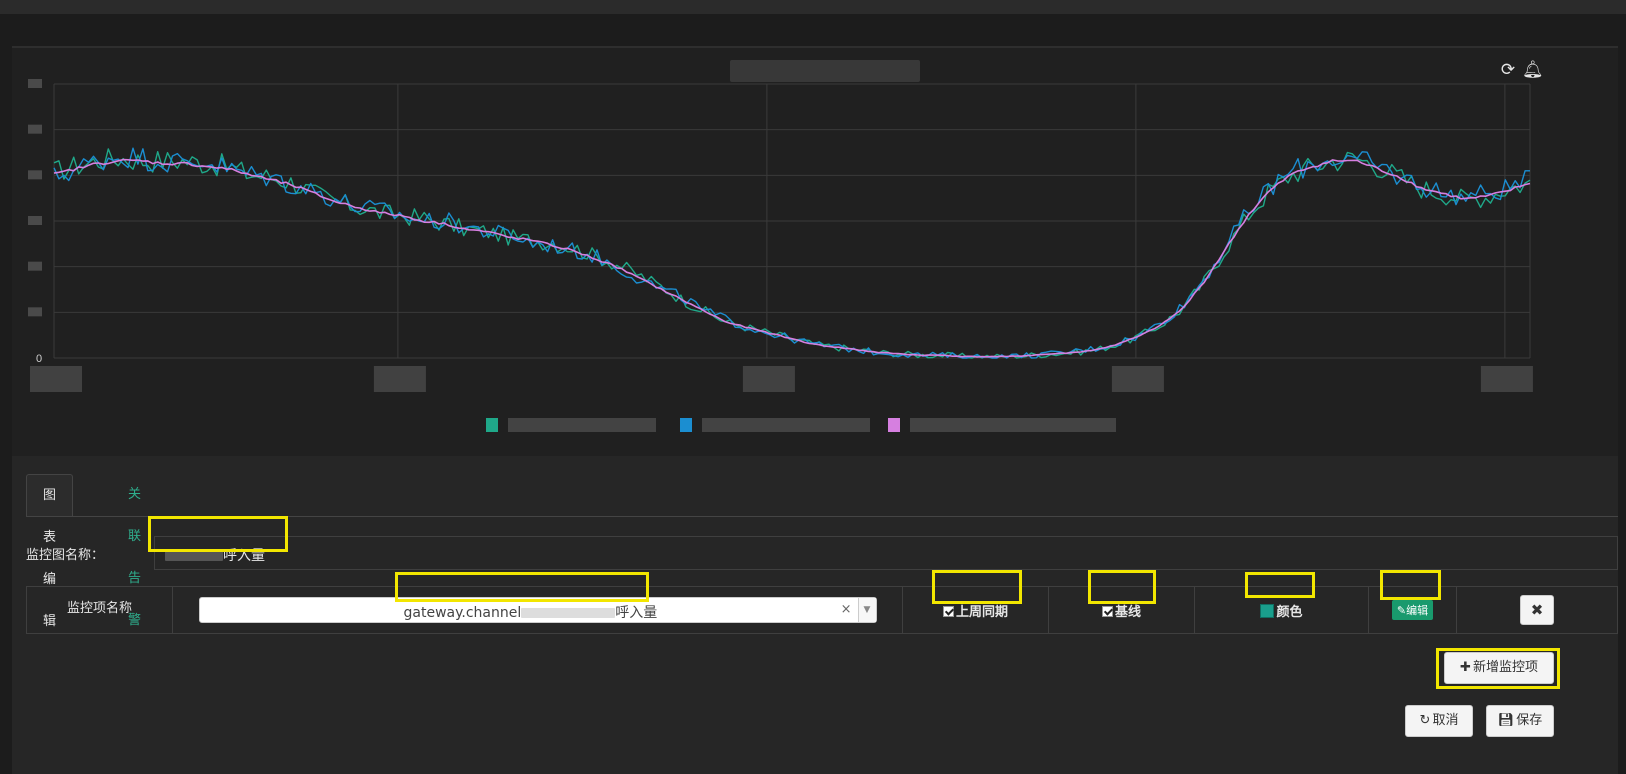 The image size is (1626, 774). Describe the element at coordinates (1267, 610) in the screenshot. I see `color-swatch` at that location.